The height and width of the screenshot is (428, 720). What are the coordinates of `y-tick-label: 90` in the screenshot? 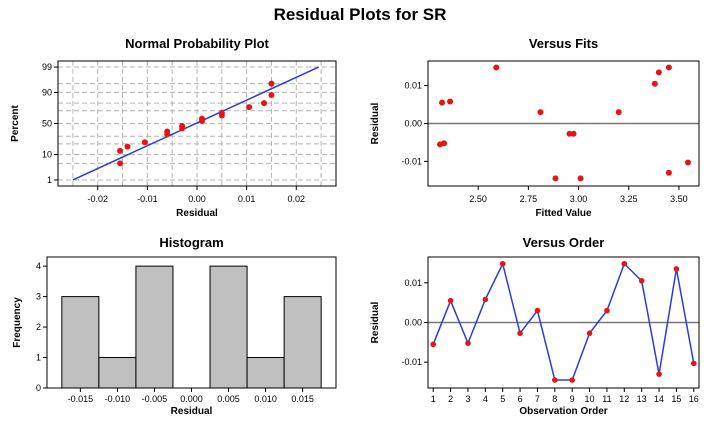 It's located at (47, 92).